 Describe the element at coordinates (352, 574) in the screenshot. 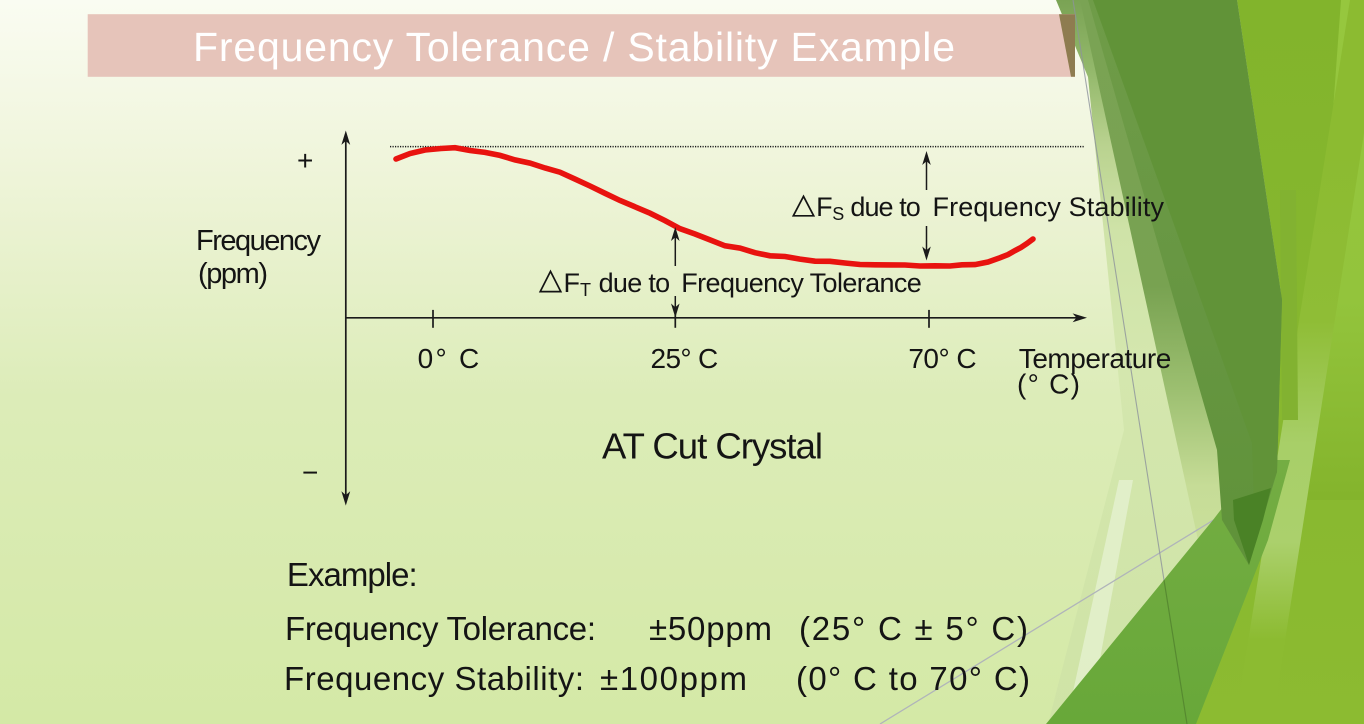

I see `svg-text: Example:` at that location.